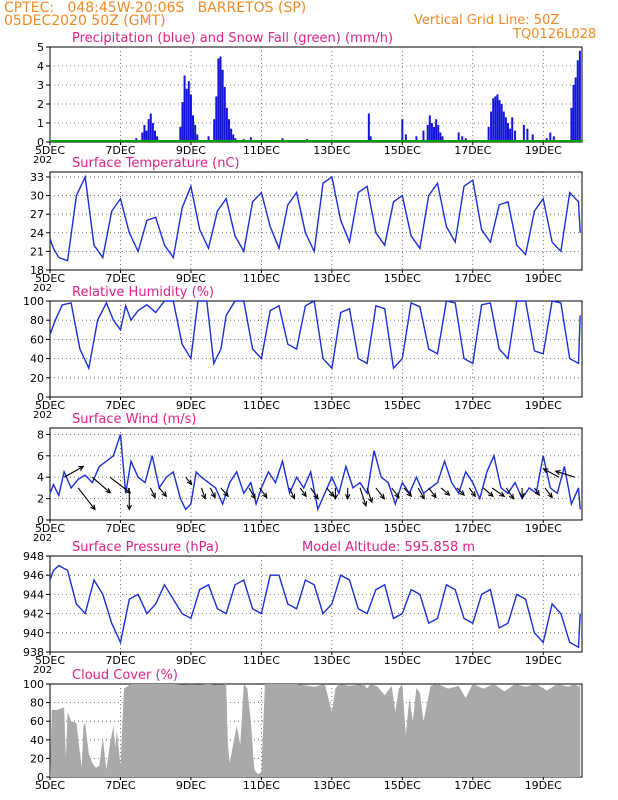 The width and height of the screenshot is (618, 800). Describe the element at coordinates (261, 405) in the screenshot. I see `rh-x-tick-label: 11DEC` at that location.